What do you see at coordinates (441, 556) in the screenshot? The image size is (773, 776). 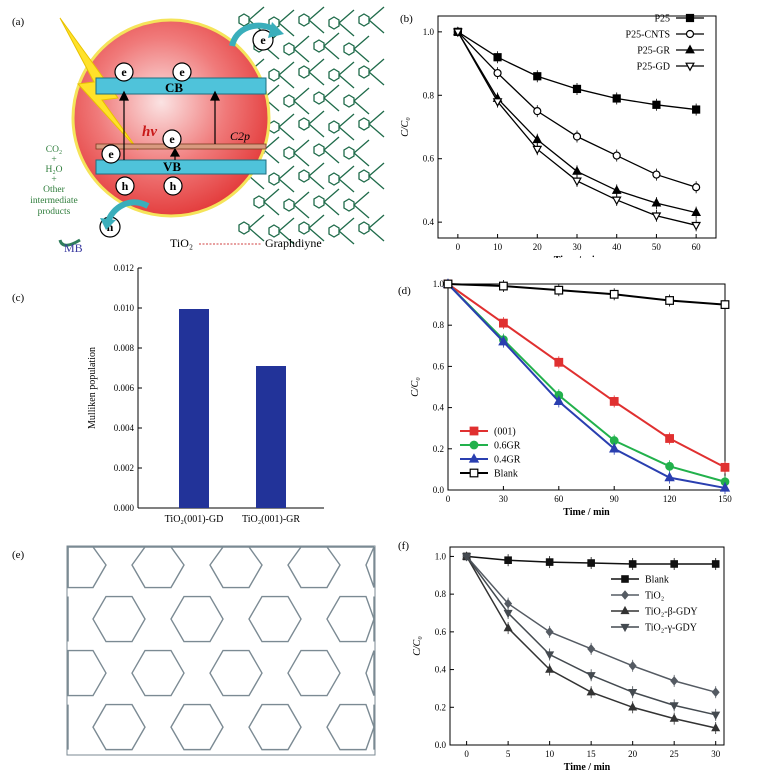 I see `y-tick-label: 1.0` at bounding box center [441, 556].